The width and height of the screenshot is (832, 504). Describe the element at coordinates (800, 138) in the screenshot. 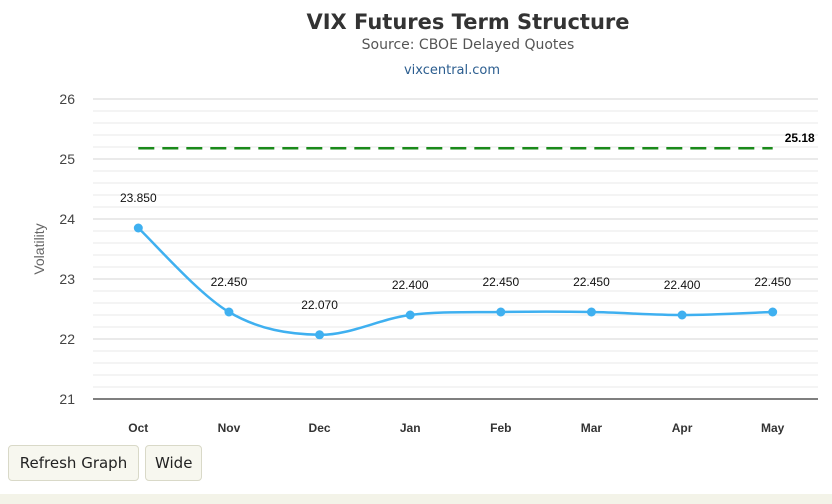

I see `reference-label: 25.18` at that location.